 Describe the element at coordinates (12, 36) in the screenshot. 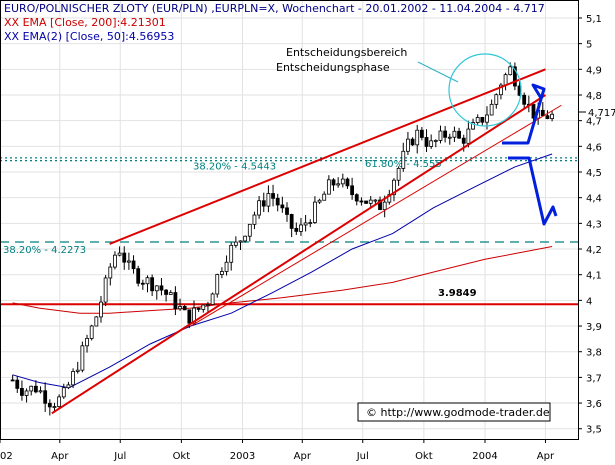

I see `ema50-legend-marker: XX` at that location.